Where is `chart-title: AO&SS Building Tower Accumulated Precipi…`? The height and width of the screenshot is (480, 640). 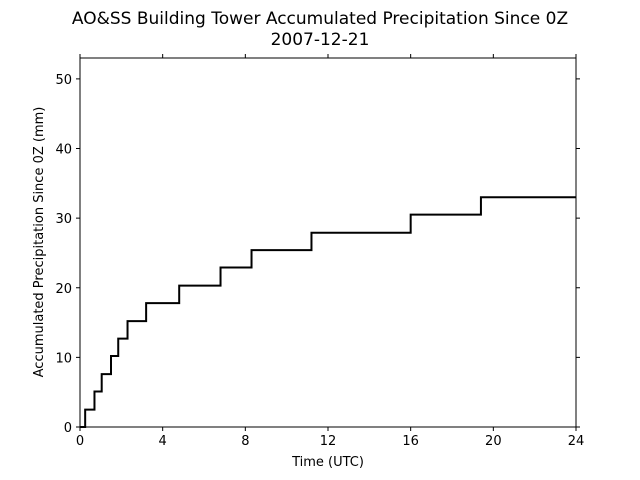 chart-title: AO&SS Building Tower Accumulated Precipi… is located at coordinates (320, 19).